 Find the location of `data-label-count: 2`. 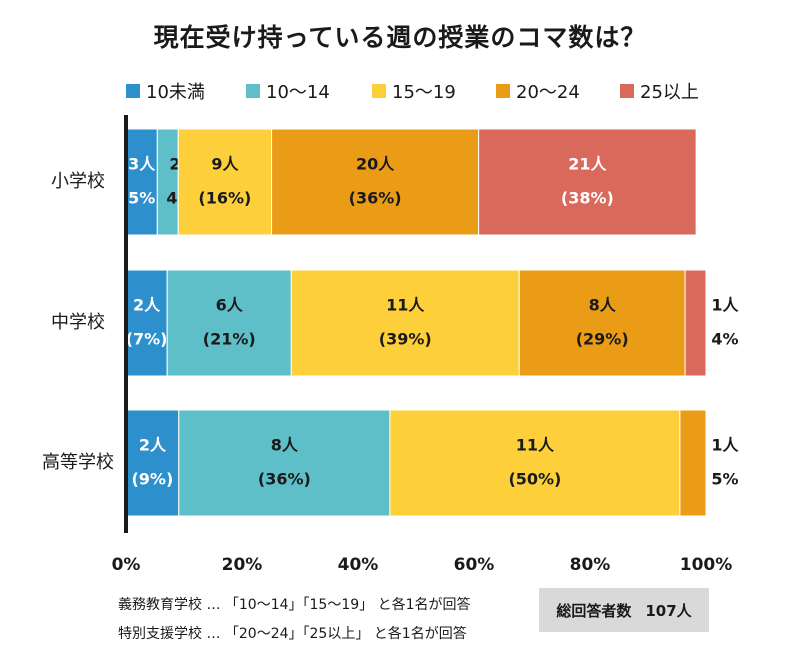

data-label-count: 2 is located at coordinates (174, 164).